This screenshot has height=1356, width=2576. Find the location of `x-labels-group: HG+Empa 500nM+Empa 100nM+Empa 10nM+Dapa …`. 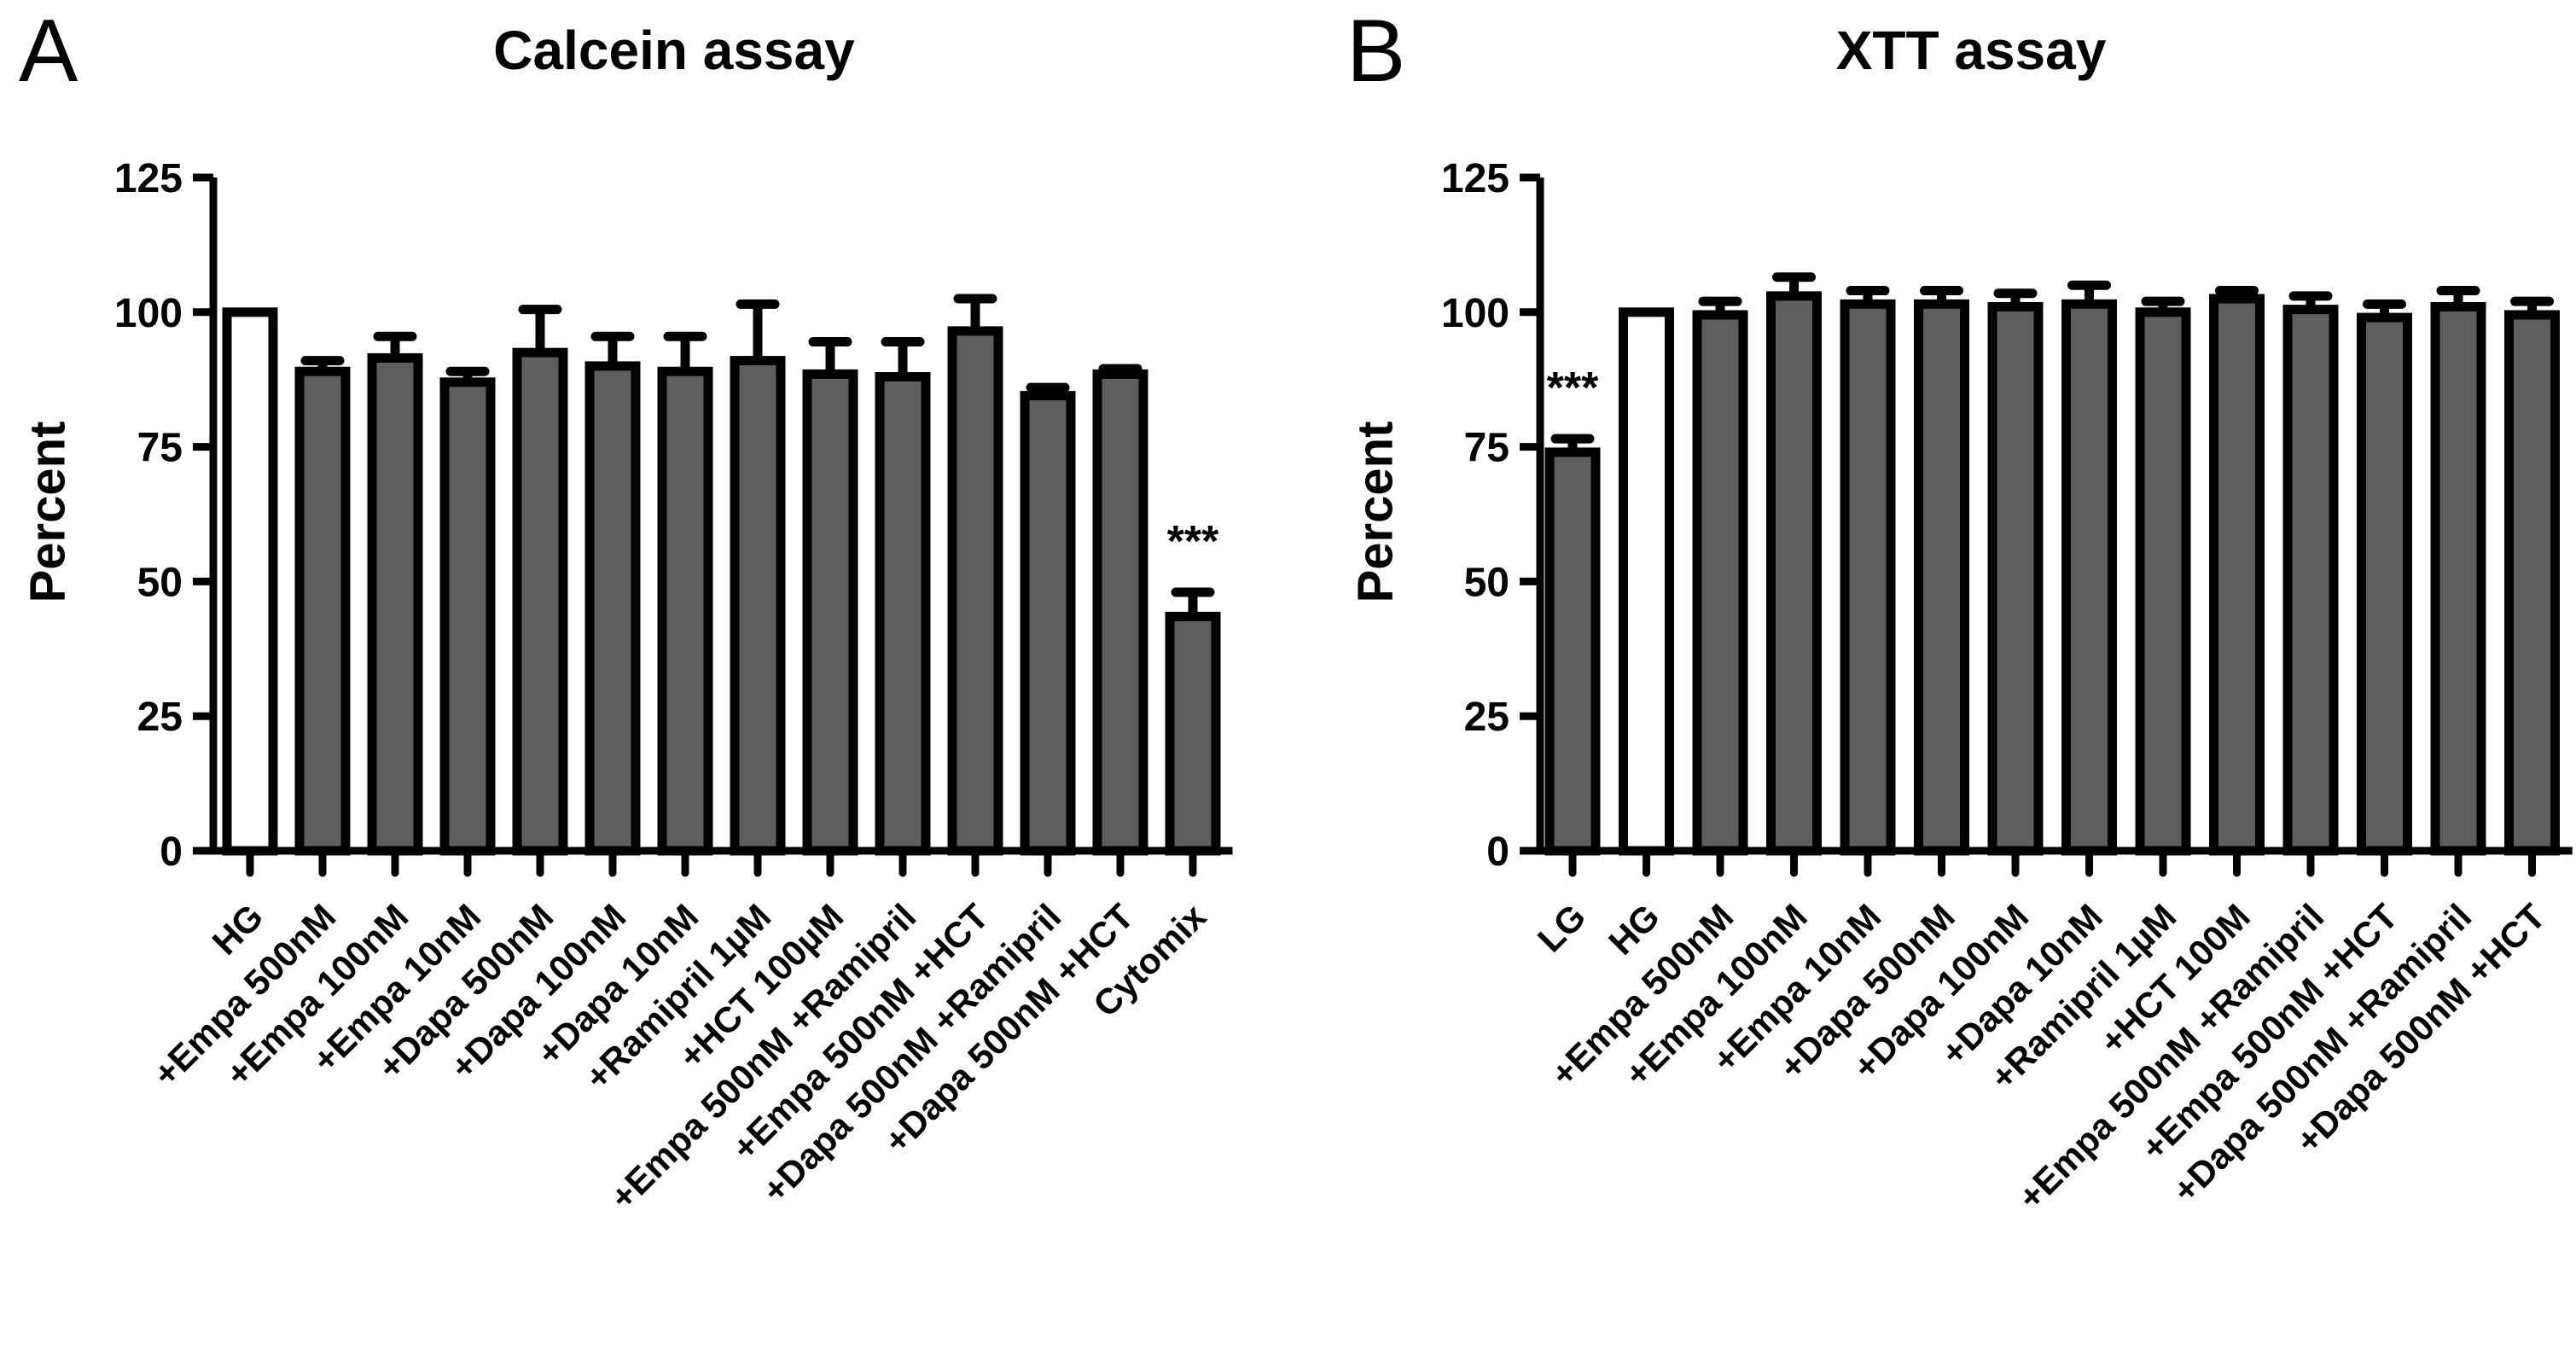

x-labels-group: HG+Empa 500nM+Empa 100nM+Empa 10nM+Dapa … is located at coordinates (679, 1057).